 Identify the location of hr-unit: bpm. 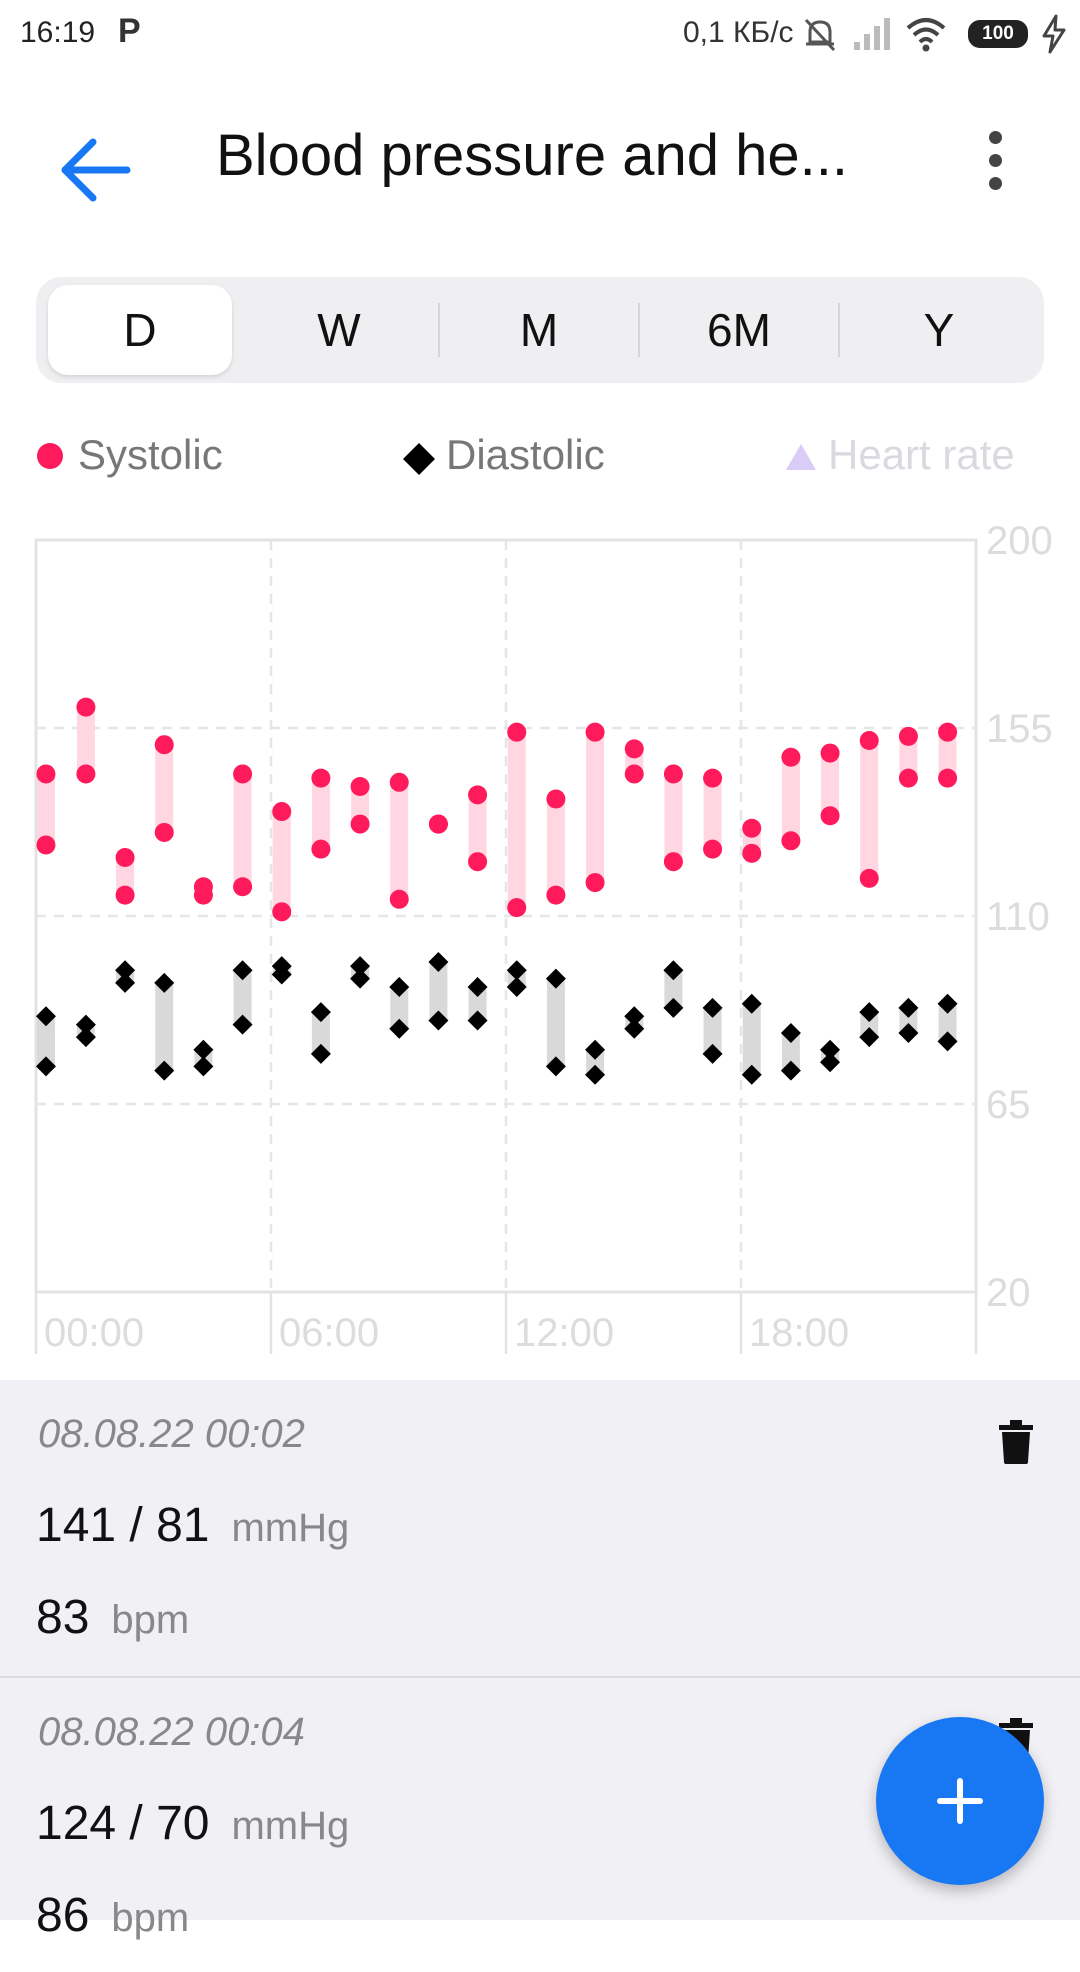
(150, 1918).